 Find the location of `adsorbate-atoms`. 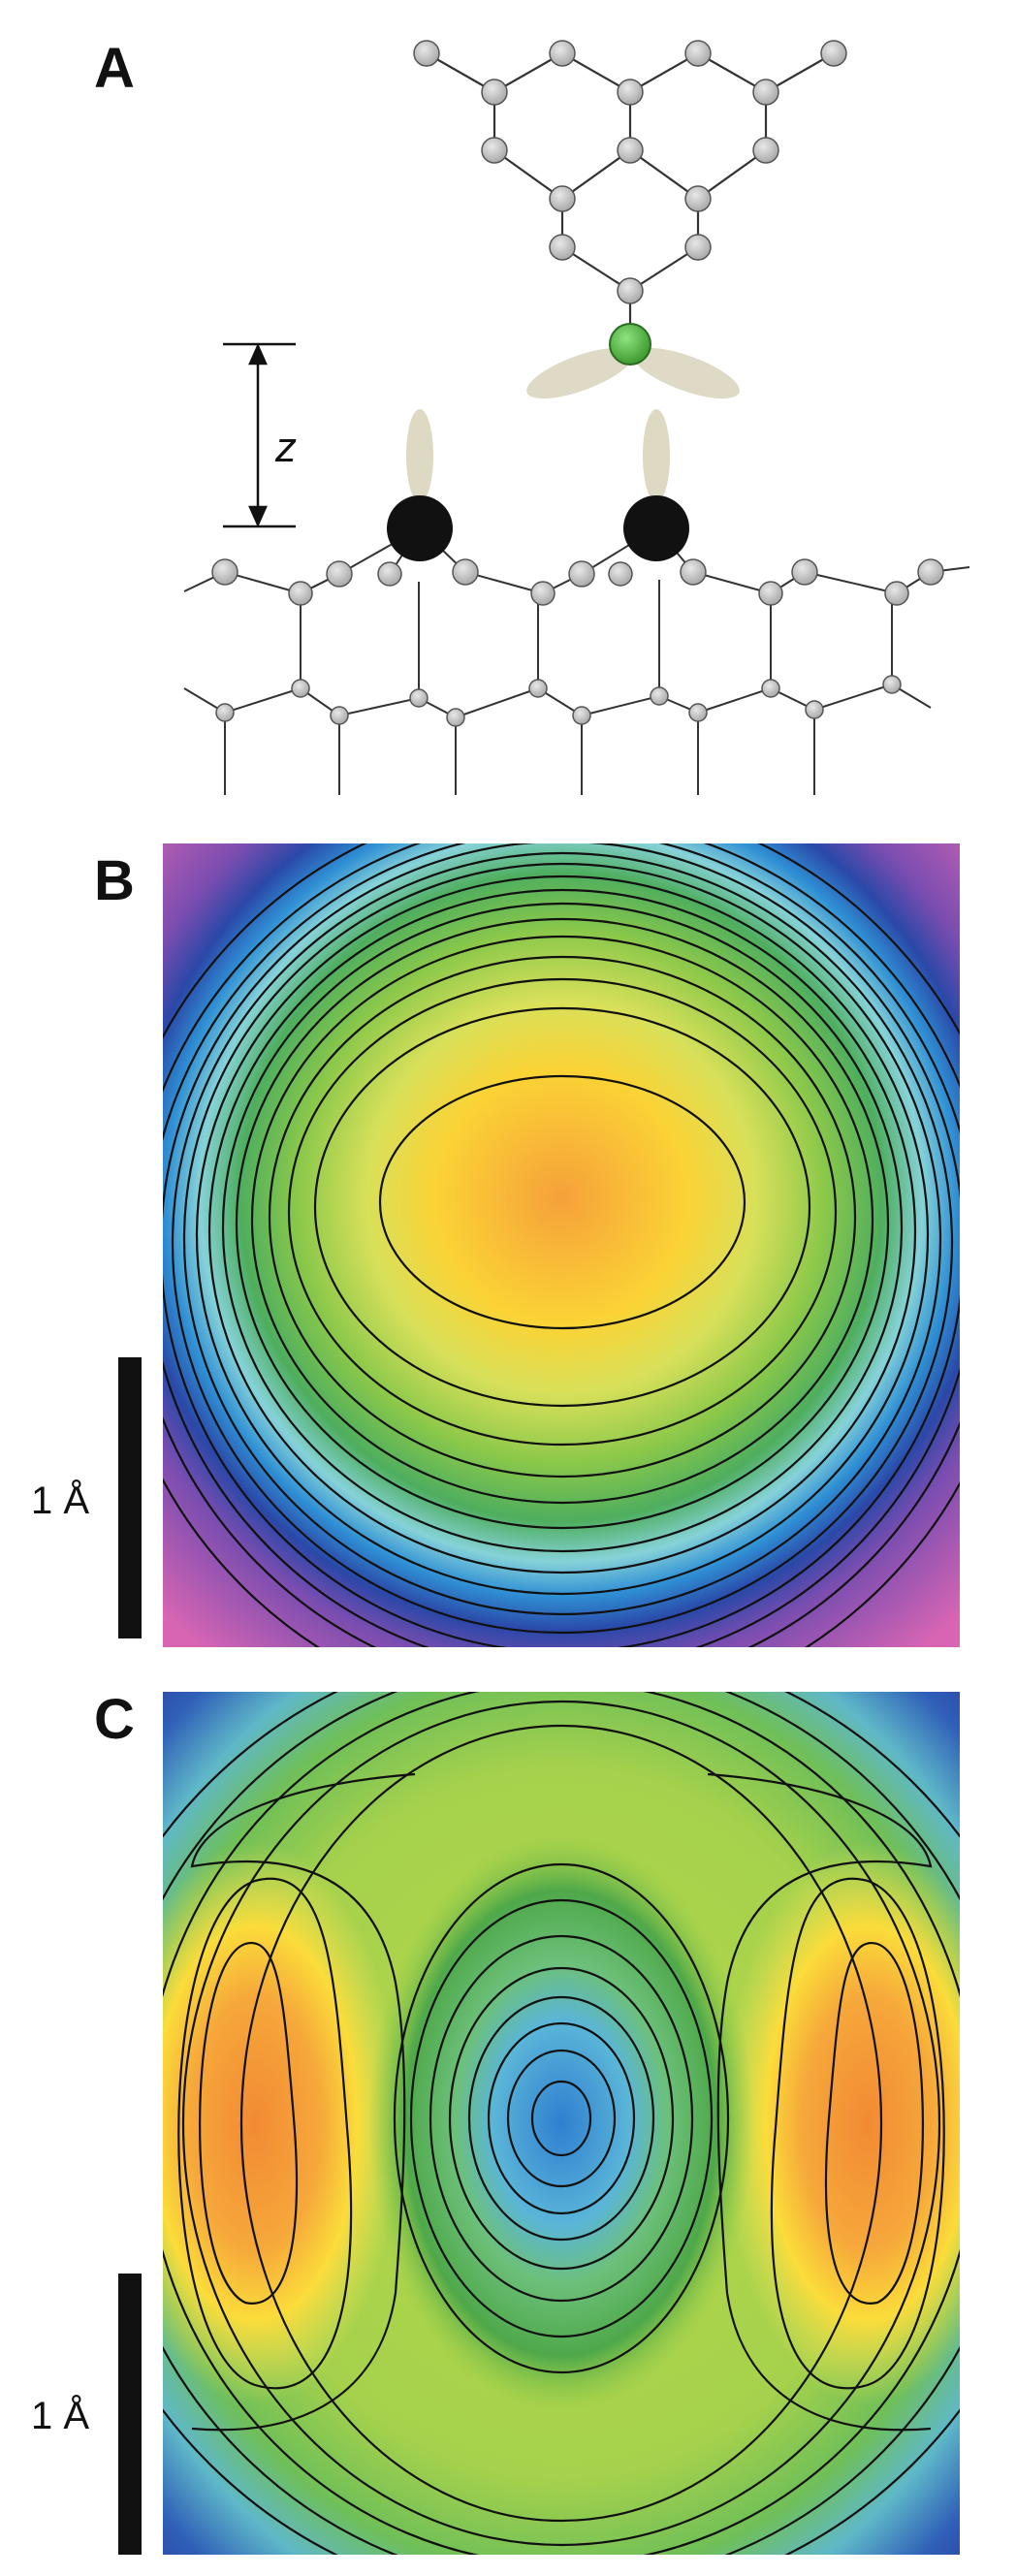

adsorbate-atoms is located at coordinates (538, 528).